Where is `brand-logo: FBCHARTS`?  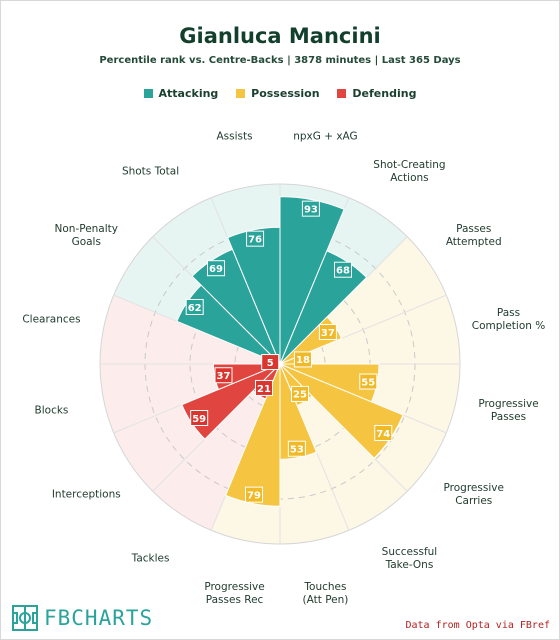 brand-logo: FBCHARTS is located at coordinates (82, 618).